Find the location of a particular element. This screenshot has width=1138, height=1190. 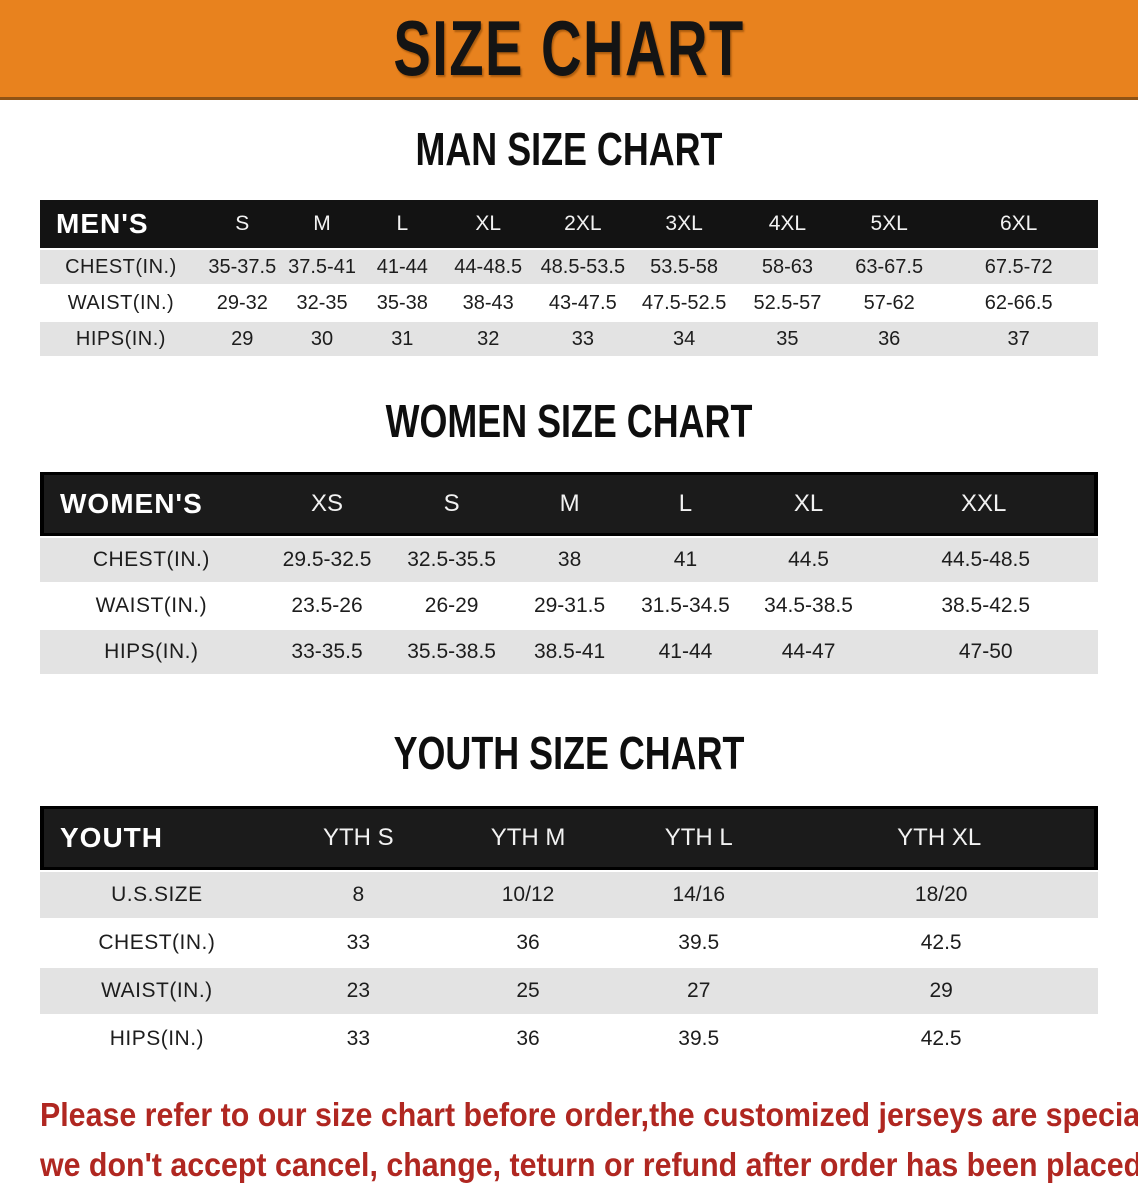

youth-size-value-cell: 14/16 is located at coordinates (699, 895).